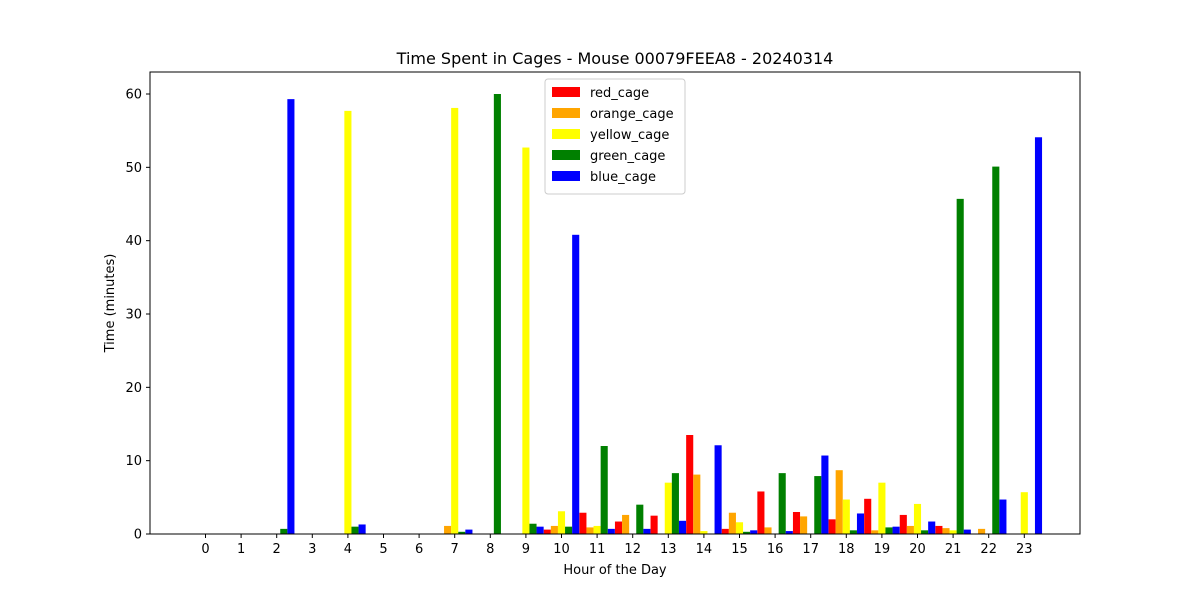  Describe the element at coordinates (739, 549) in the screenshot. I see `x-tick-label: 15` at that location.